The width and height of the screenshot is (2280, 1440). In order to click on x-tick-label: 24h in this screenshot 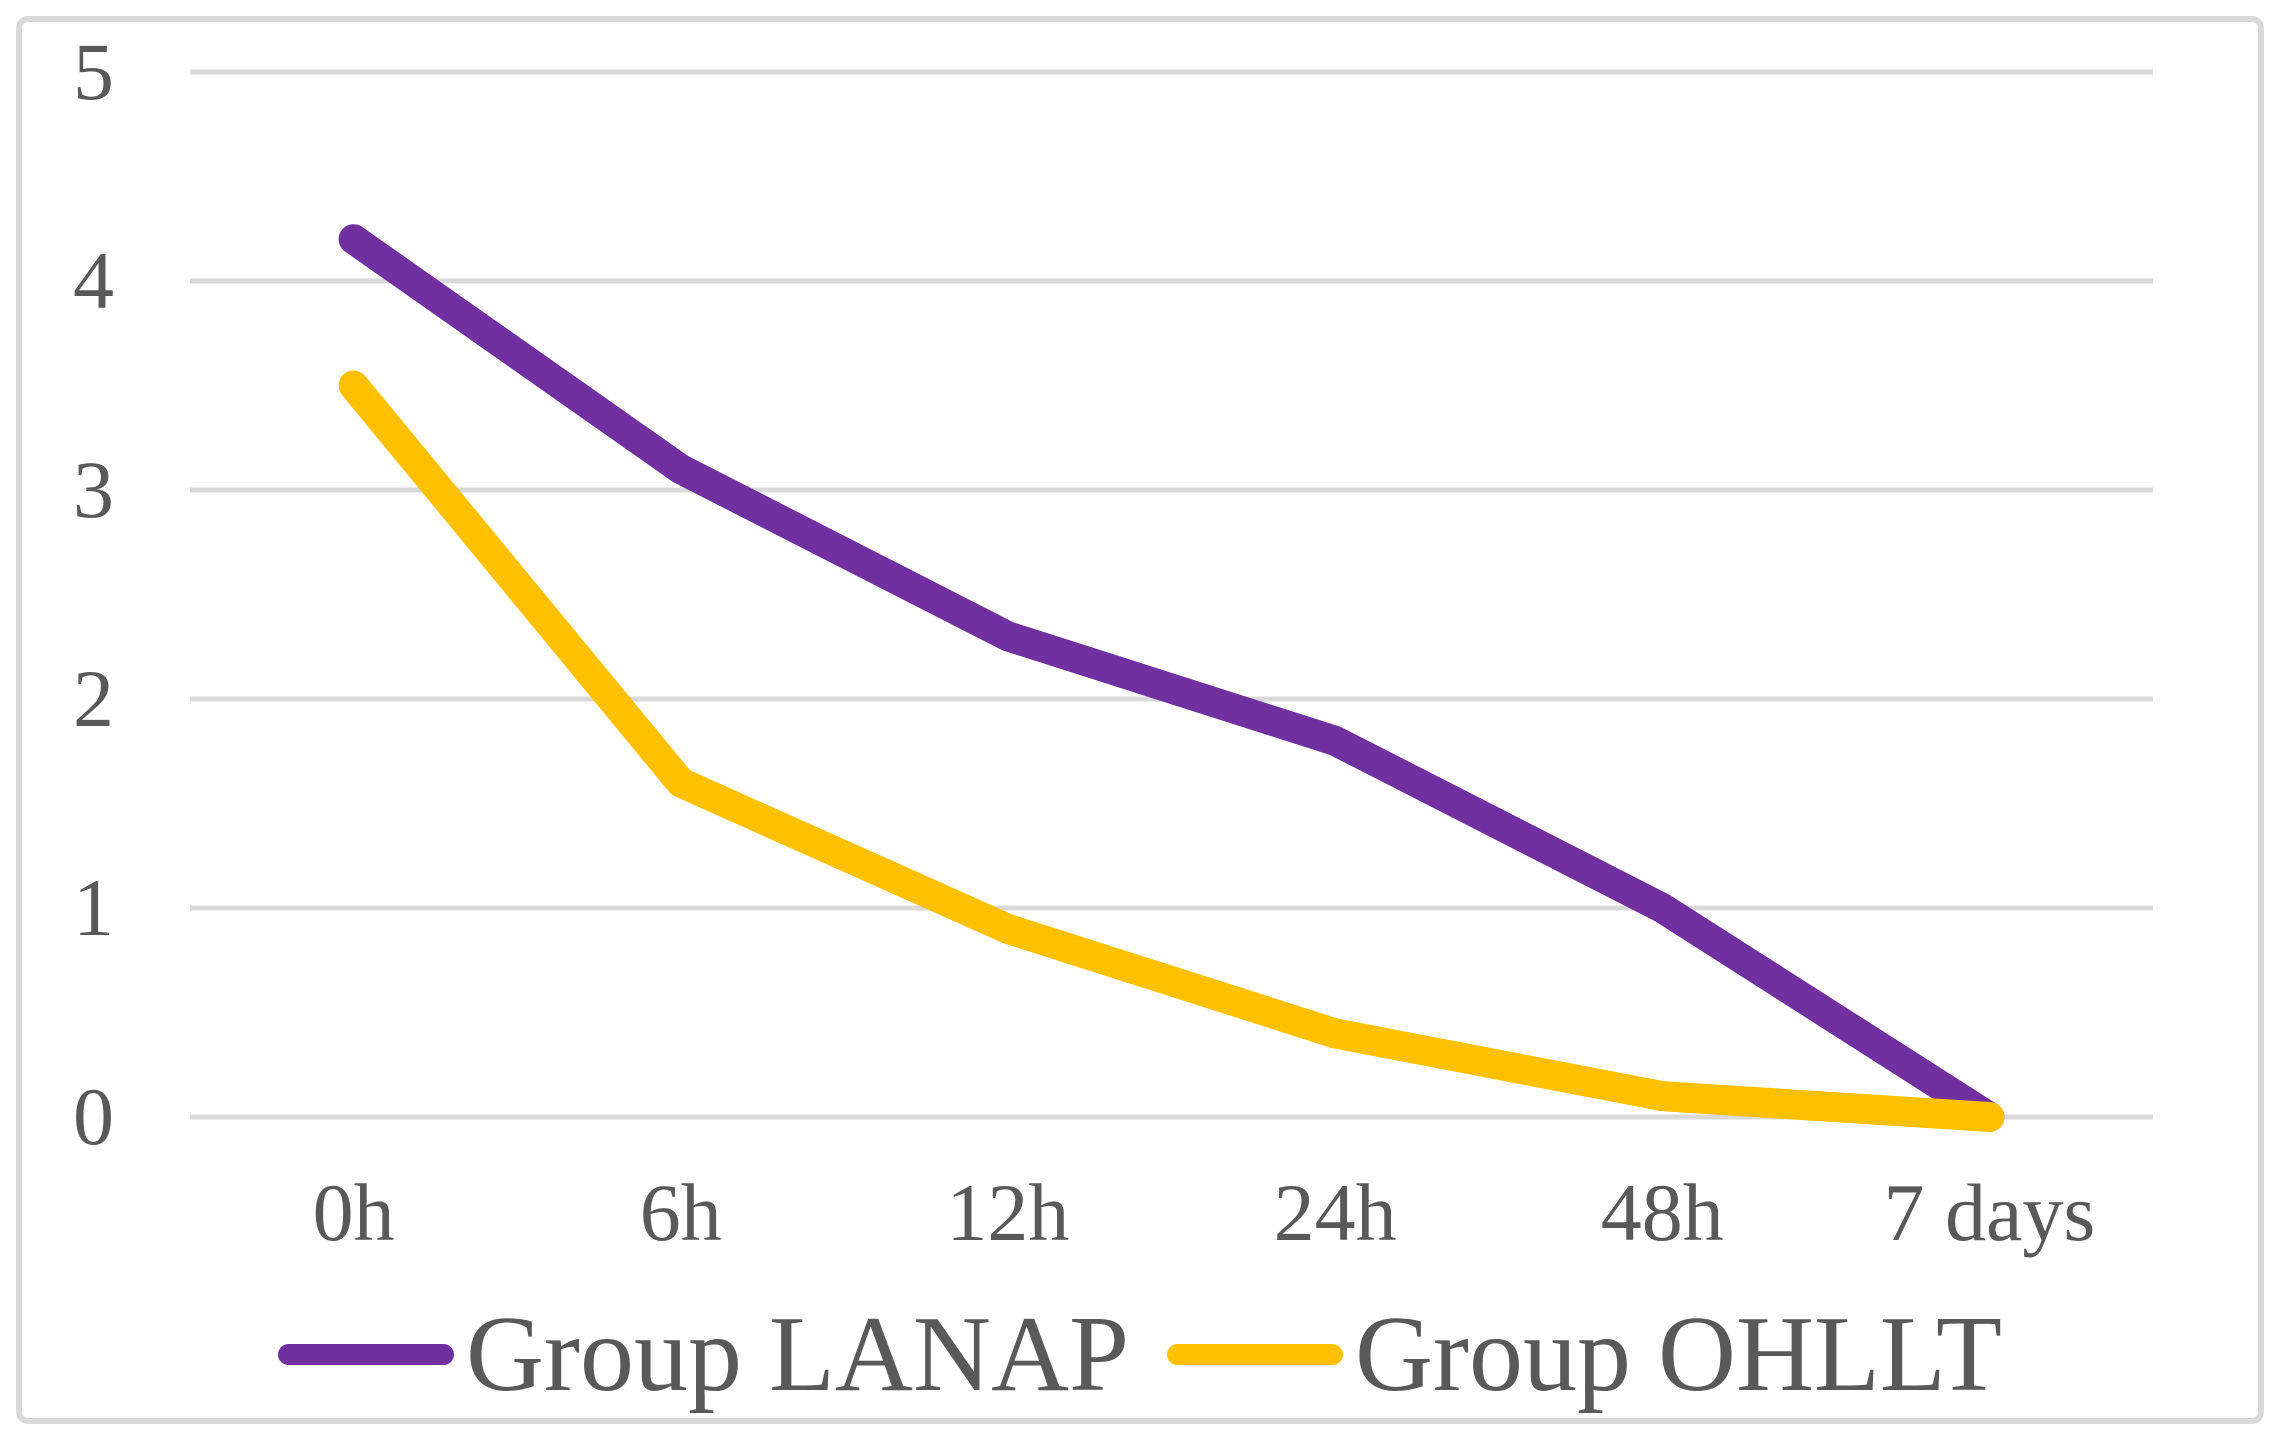, I will do `click(1335, 1212)`.